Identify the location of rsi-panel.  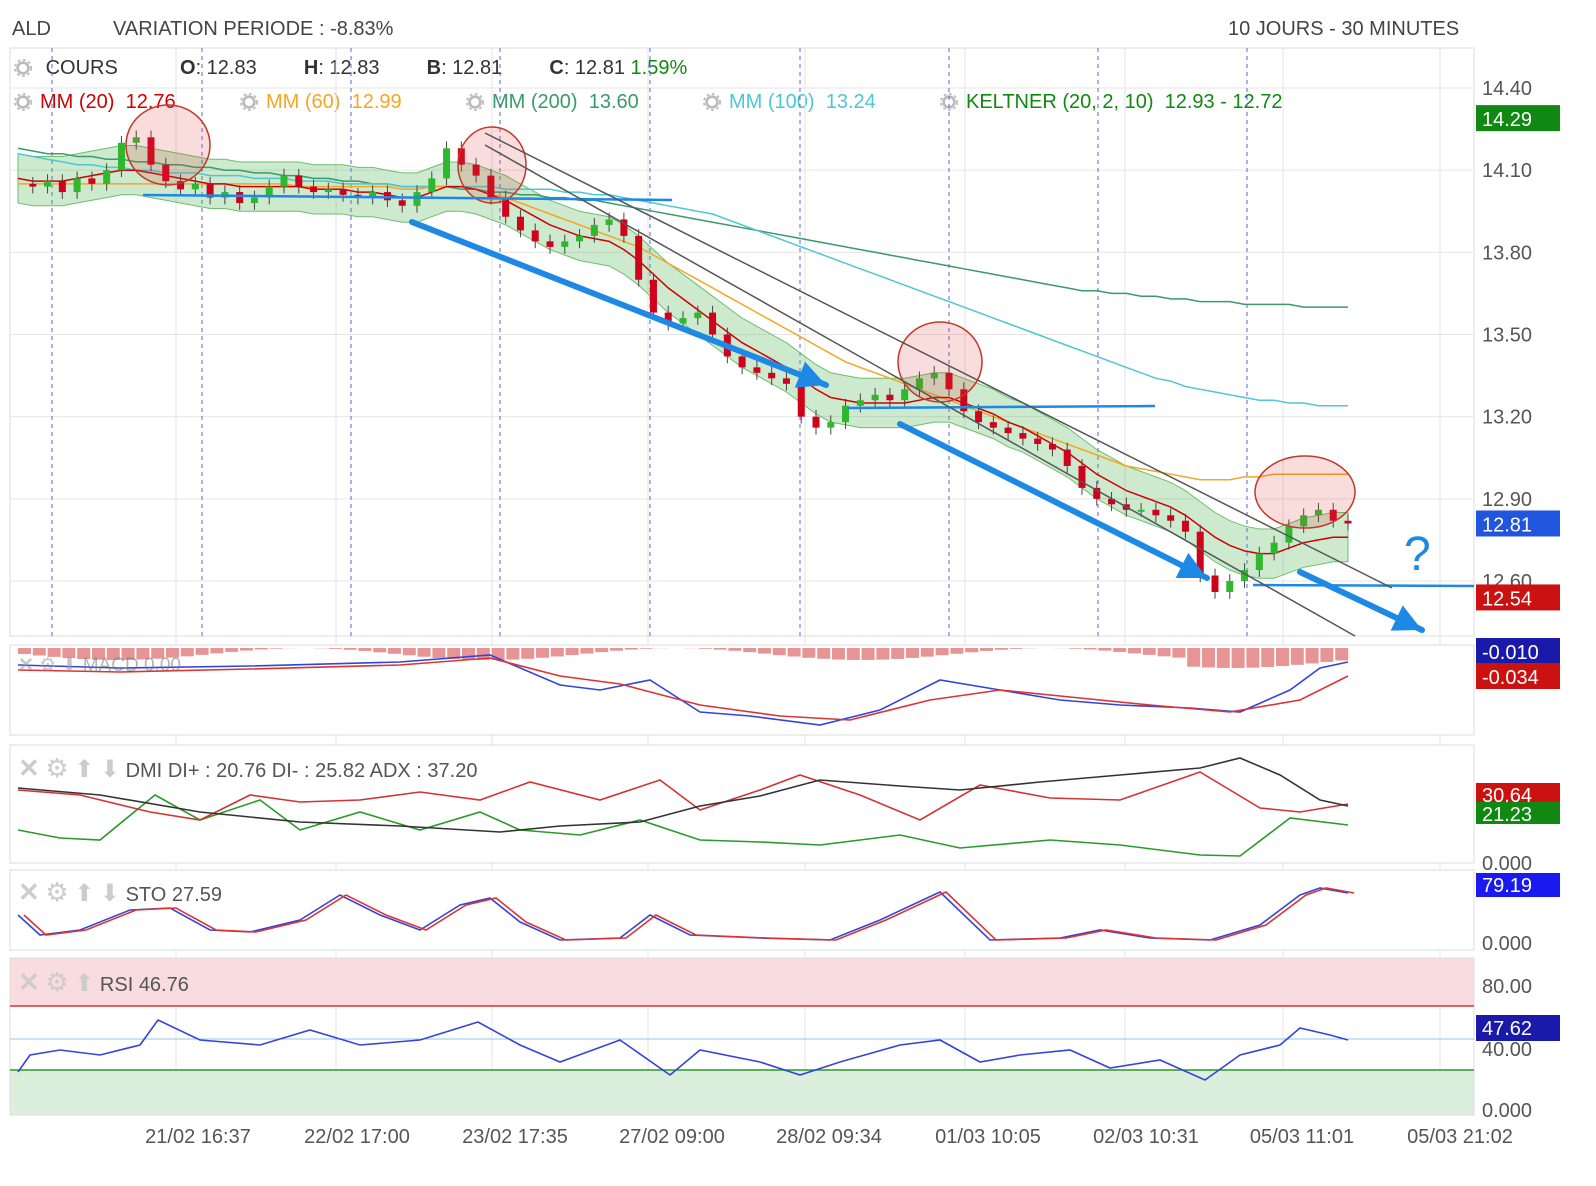
(742, 1036).